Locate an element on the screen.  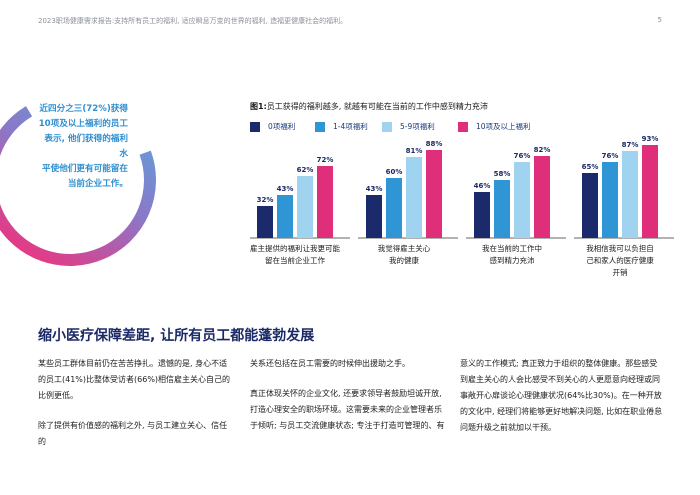
category-label: 留在当前企业工作 is located at coordinates (295, 260).